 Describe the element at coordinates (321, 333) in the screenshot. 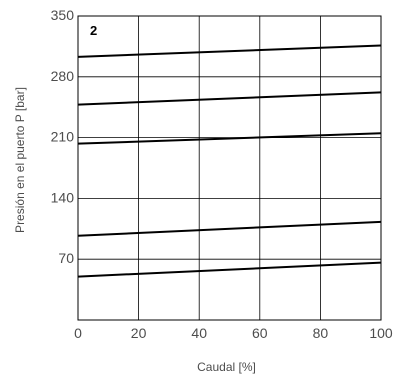

I see `x-tick-label: 80` at that location.